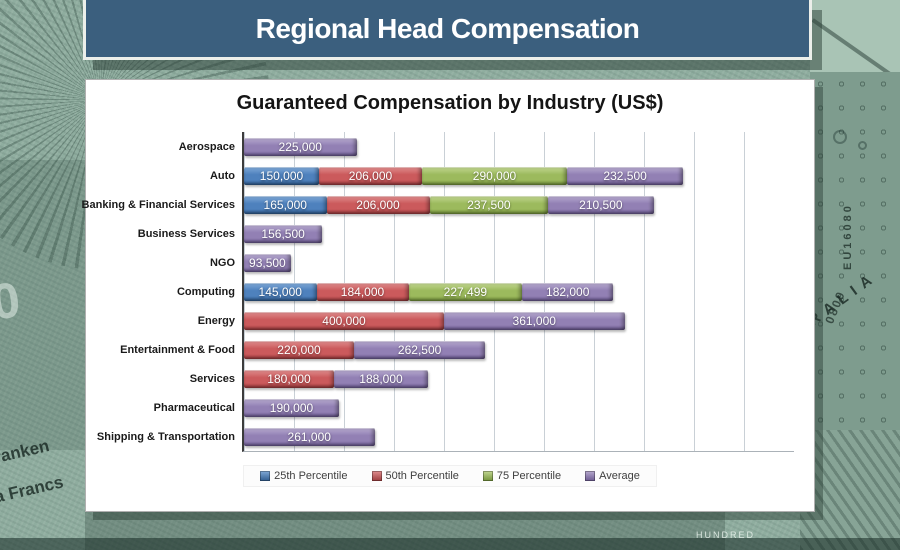 Image resolution: width=900 pixels, height=550 pixels. What do you see at coordinates (186, 233) in the screenshot?
I see `category-label: Business Services` at bounding box center [186, 233].